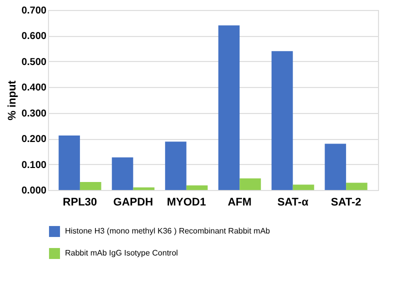 The image size is (416, 305). Describe the element at coordinates (293, 202) in the screenshot. I see `x-tick-label: SAT-α` at that location.